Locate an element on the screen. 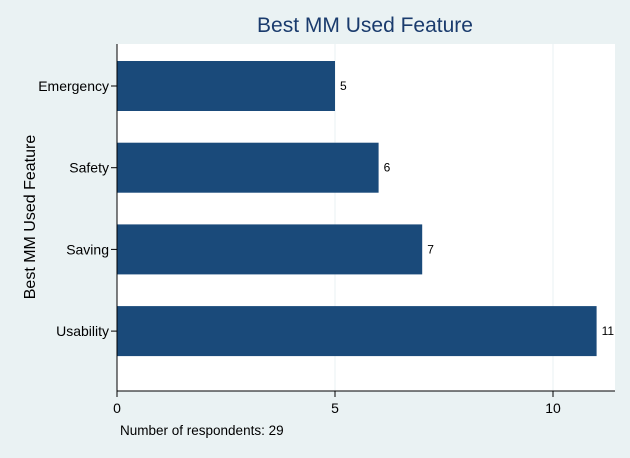  x-tick-label: 10 is located at coordinates (553, 408).